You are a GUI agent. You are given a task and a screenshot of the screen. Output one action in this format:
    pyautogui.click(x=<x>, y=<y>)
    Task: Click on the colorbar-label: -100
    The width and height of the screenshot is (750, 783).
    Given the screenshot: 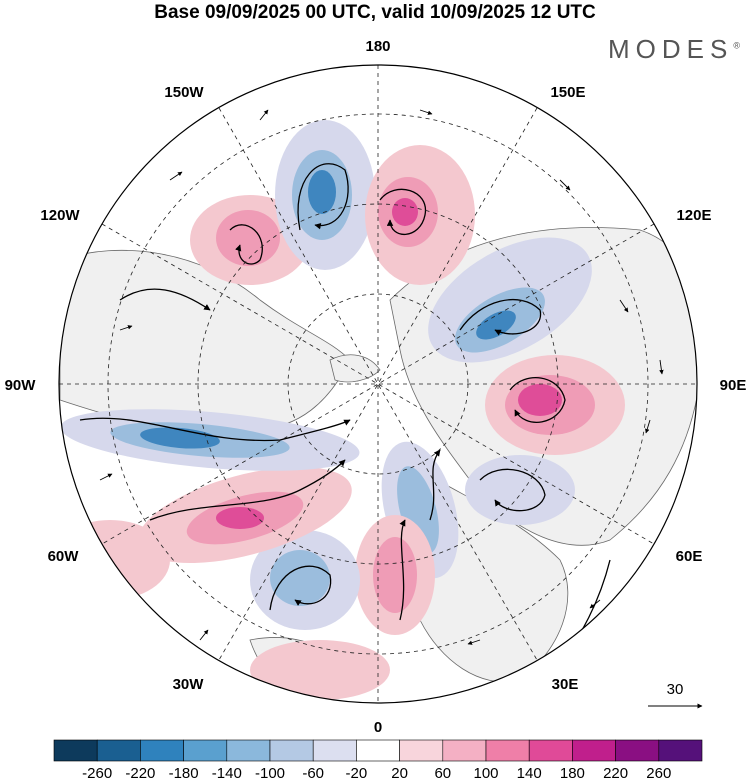 What is the action you would take?
    pyautogui.click(x=270, y=773)
    